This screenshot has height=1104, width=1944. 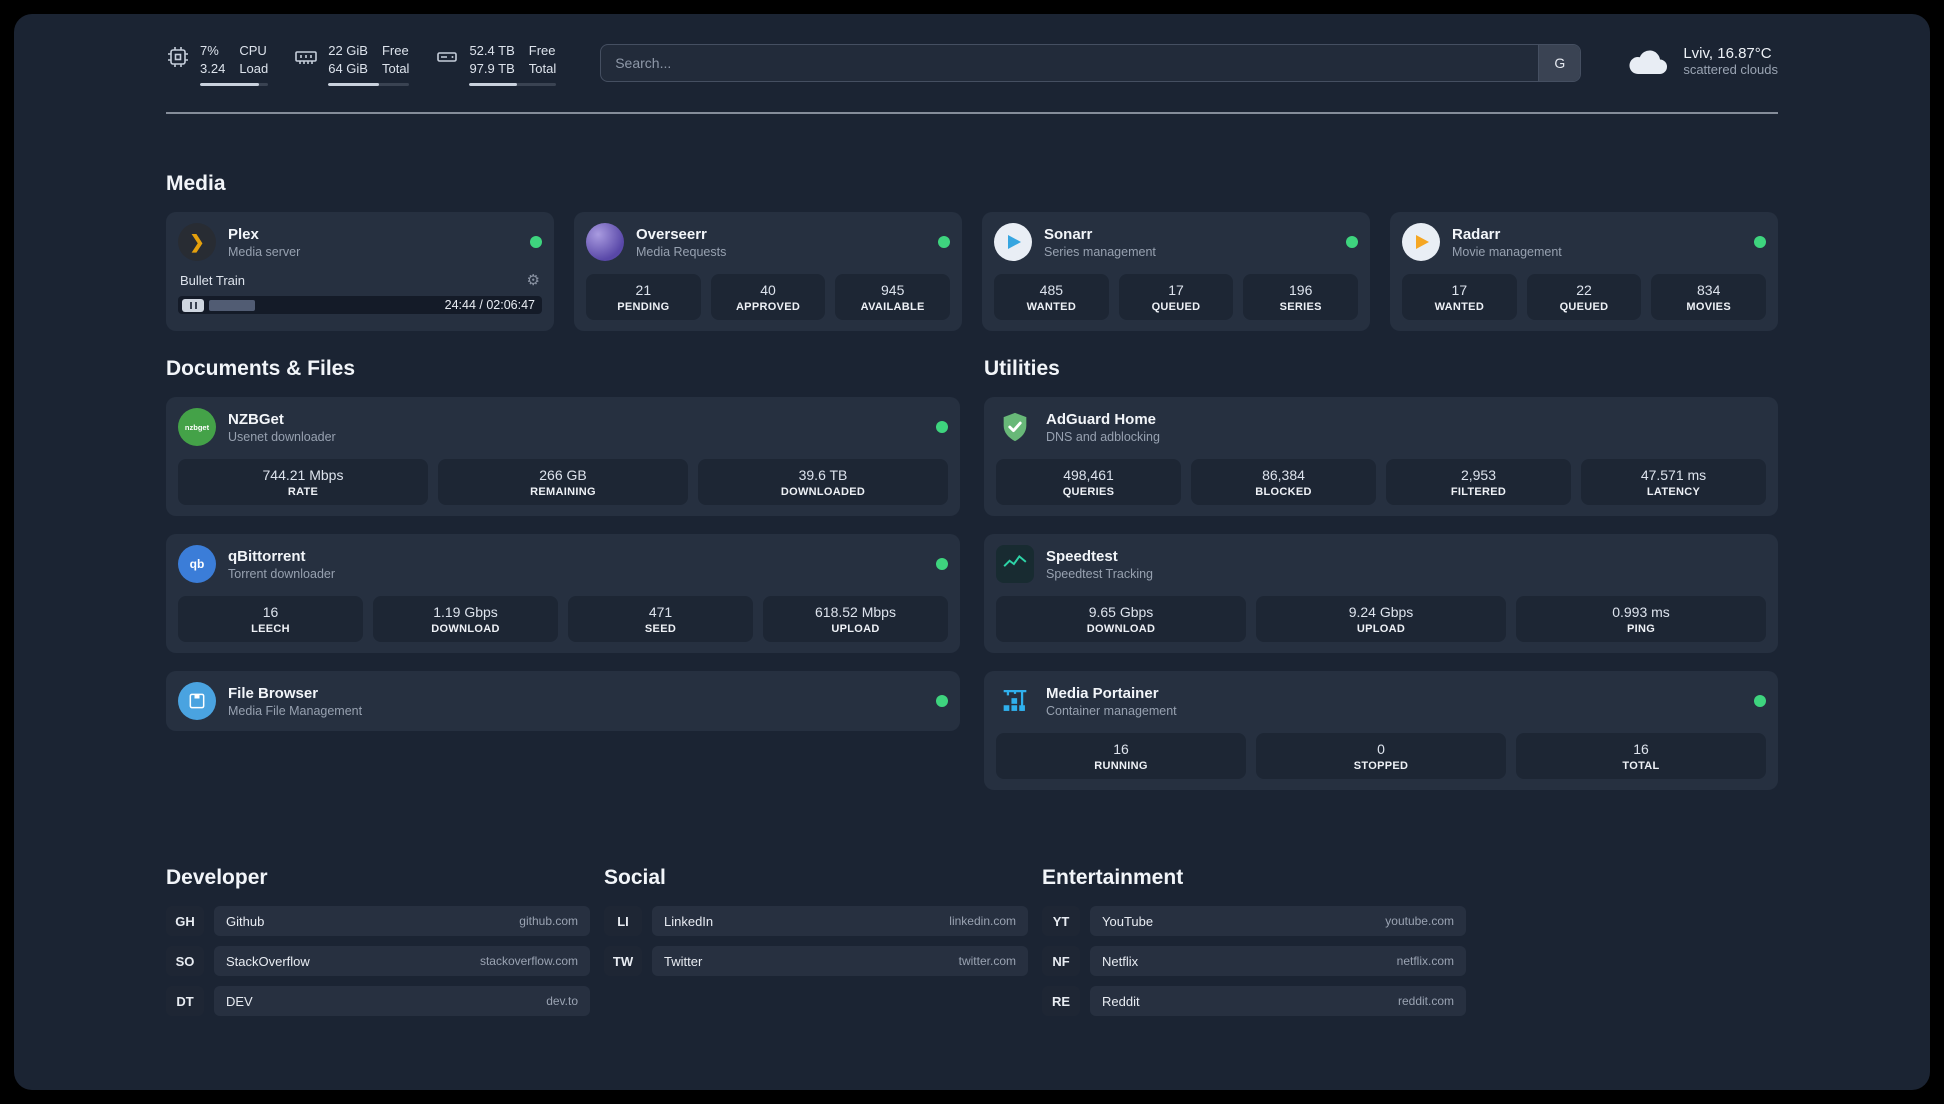 What do you see at coordinates (513, 85) in the screenshot?
I see `disk-usage-bar` at bounding box center [513, 85].